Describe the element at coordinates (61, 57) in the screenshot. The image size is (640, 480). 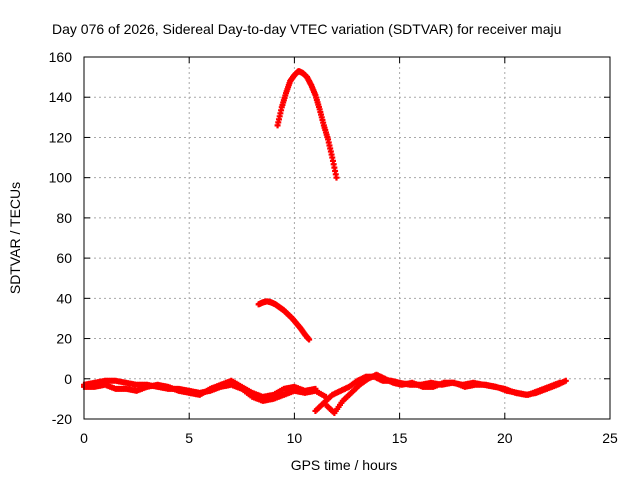
I see `y-tick-label: 160` at that location.